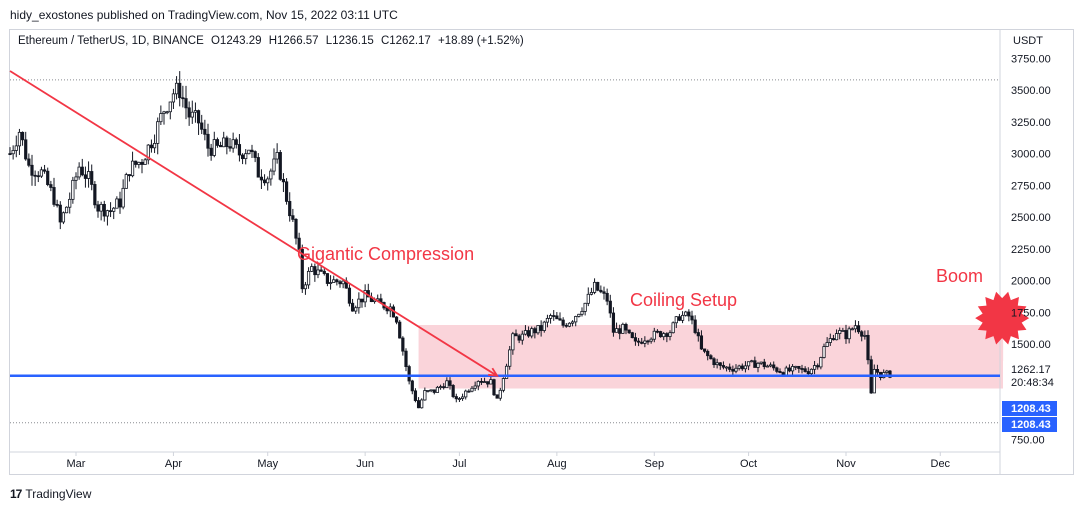 The height and width of the screenshot is (513, 1079). I want to click on y-tick-label: 1750.00, so click(1031, 313).